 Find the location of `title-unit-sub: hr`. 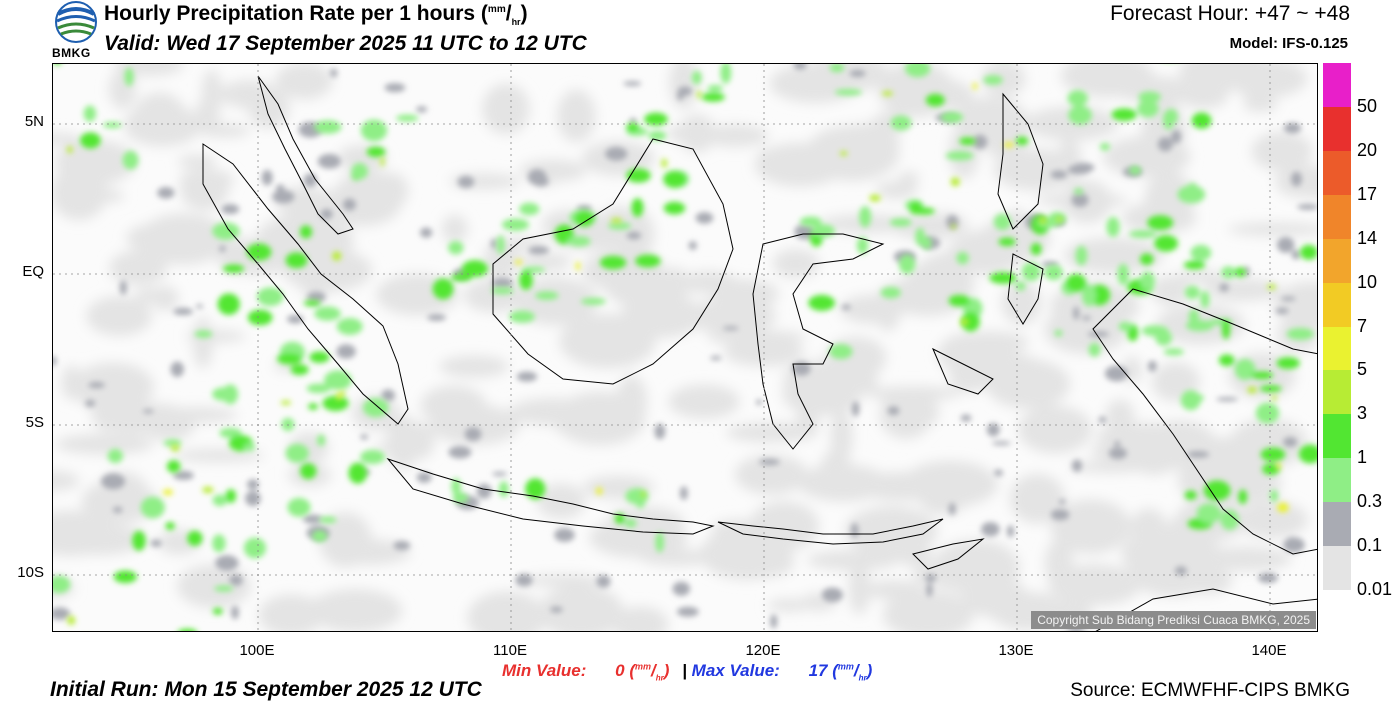

title-unit-sub: hr is located at coordinates (516, 22).